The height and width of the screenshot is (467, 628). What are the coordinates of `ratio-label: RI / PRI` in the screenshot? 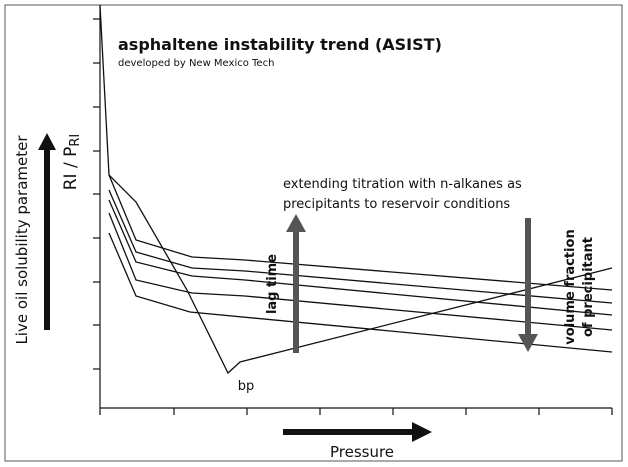 It's located at (72, 162).